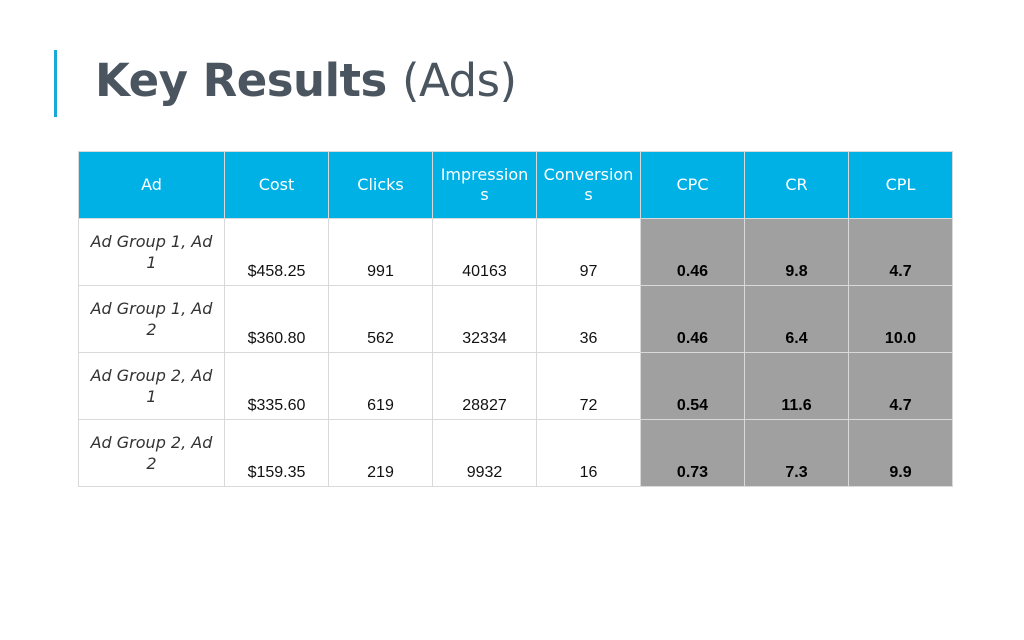 This screenshot has width=1024, height=640. Describe the element at coordinates (380, 453) in the screenshot. I see `clicks-cell: 219` at that location.